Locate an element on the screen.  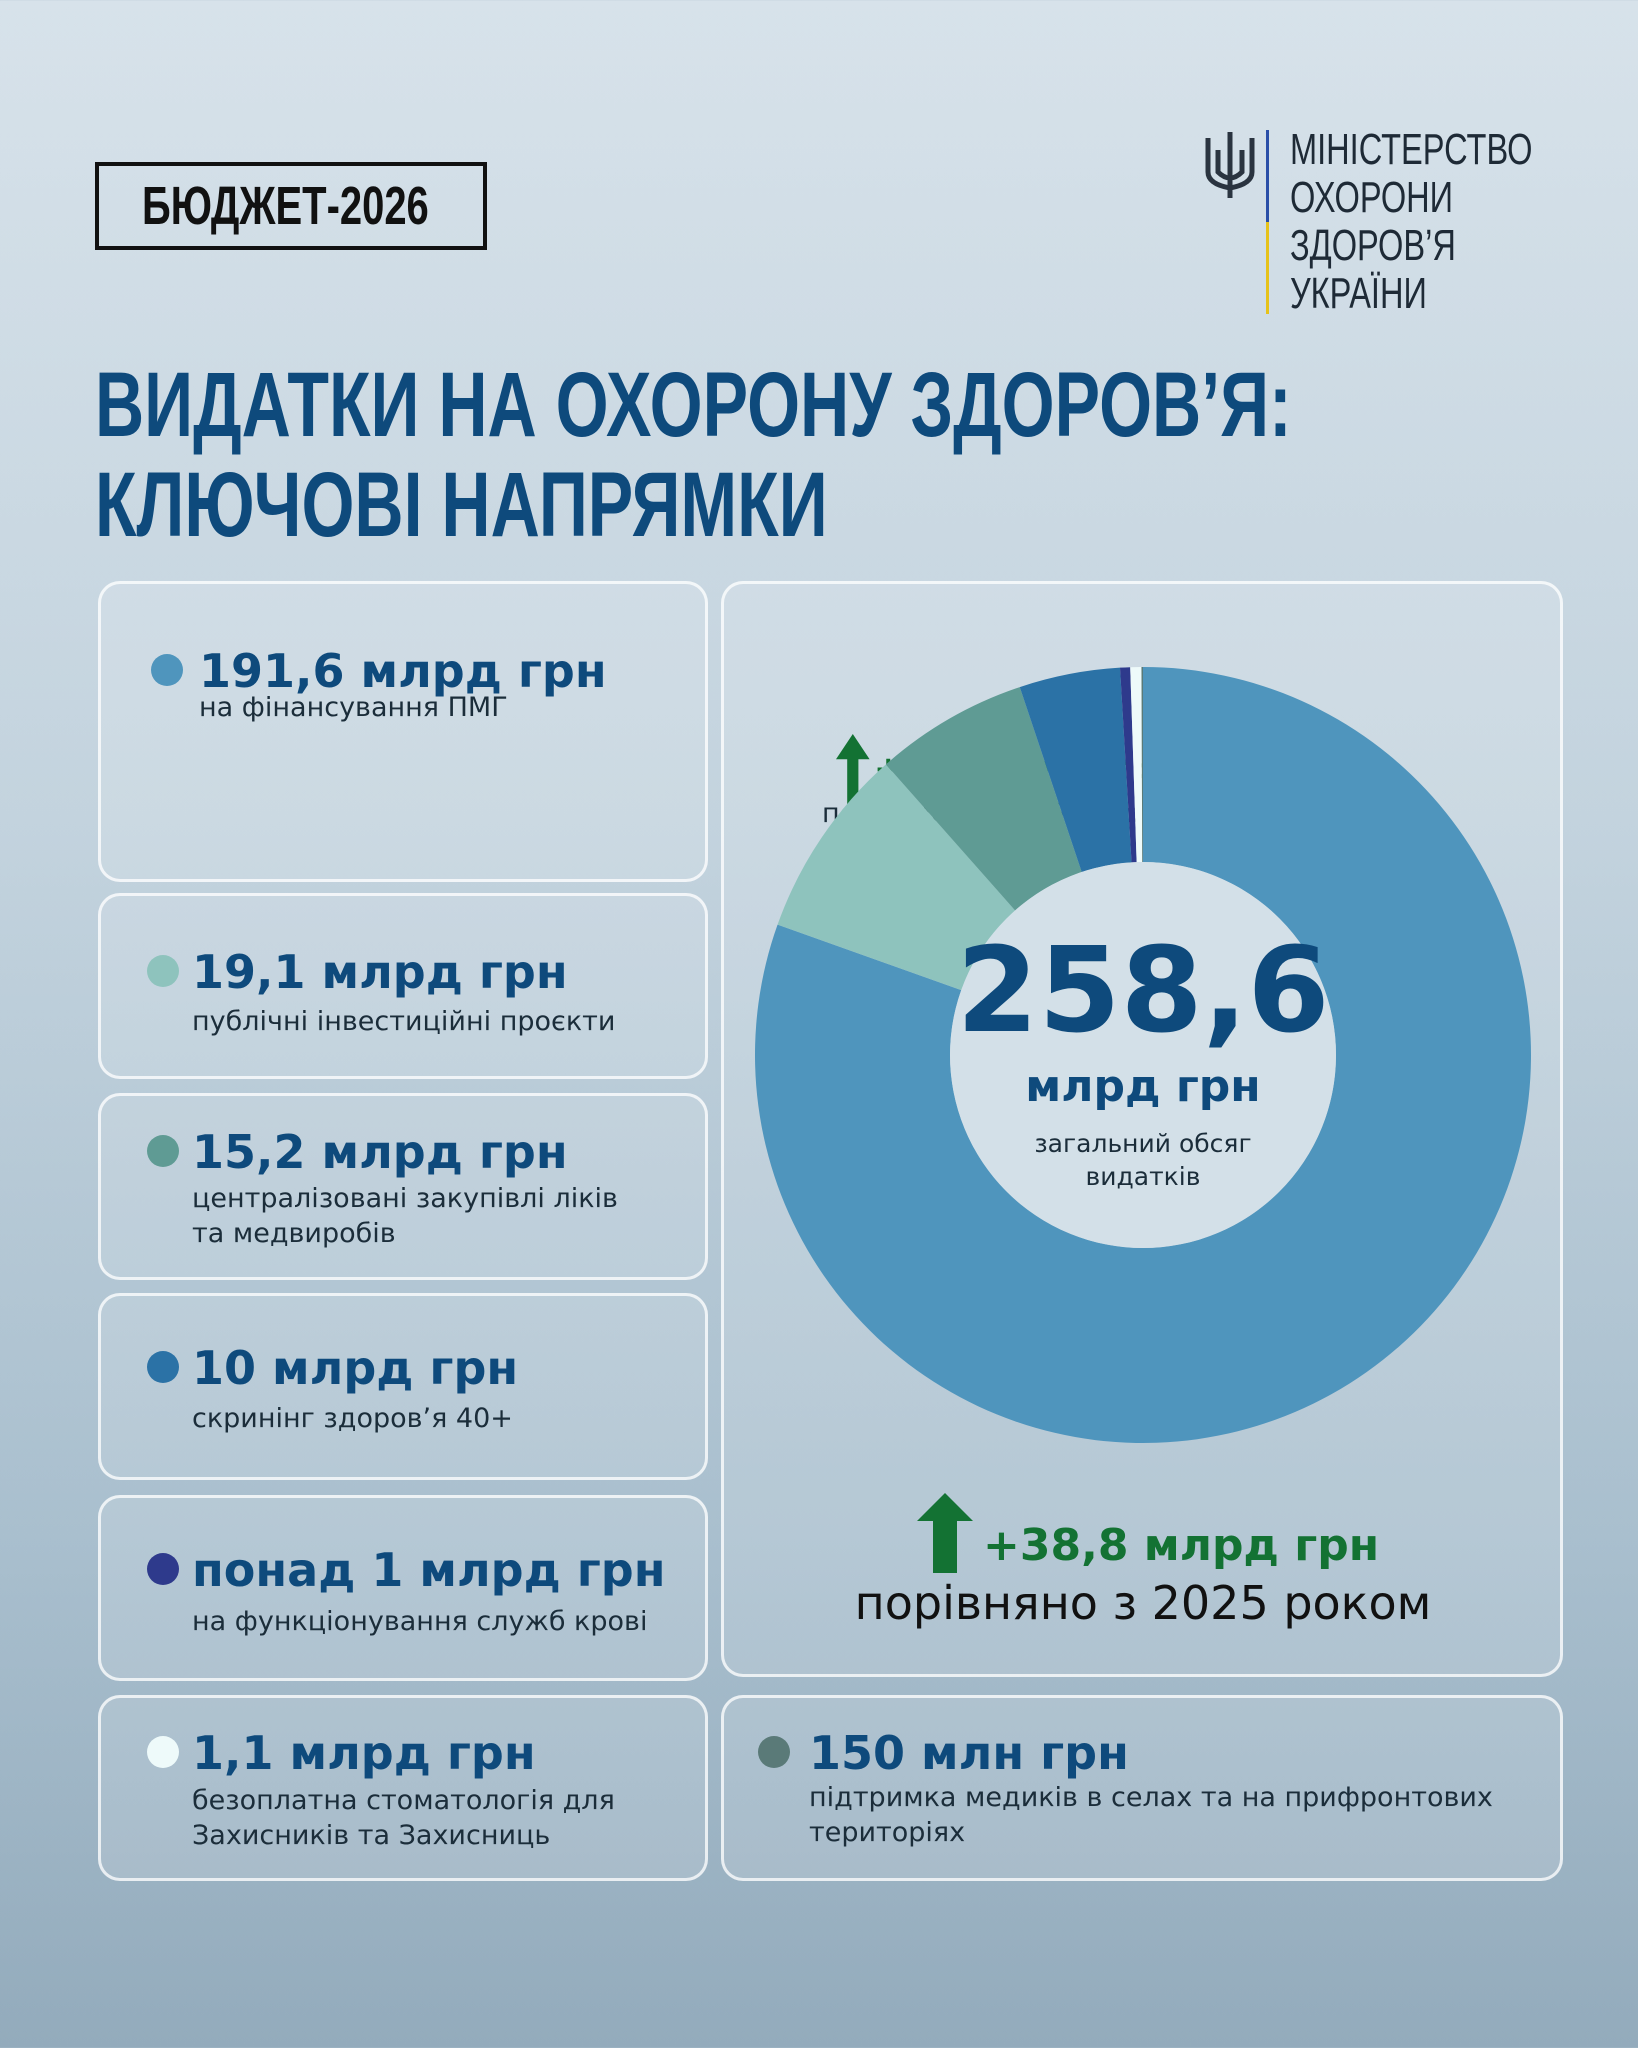
arrow-shape is located at coordinates (853, 769).